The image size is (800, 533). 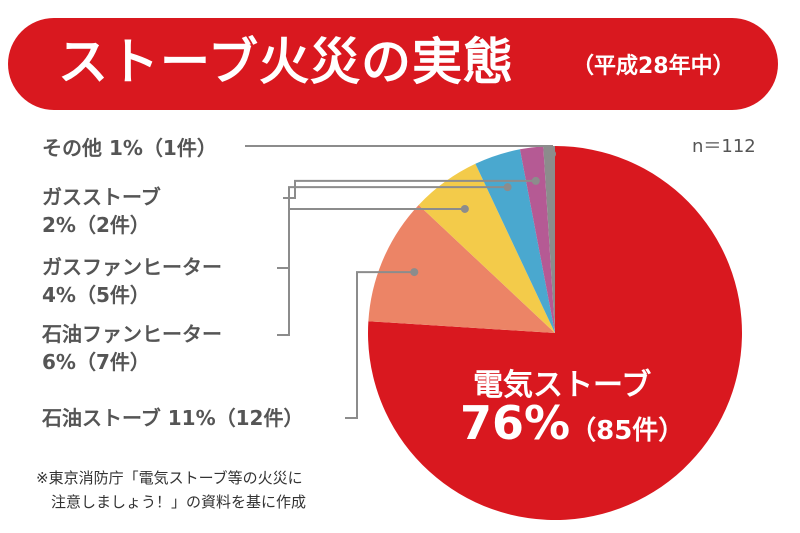 I want to click on chart-subtitle: （平成28年中）, so click(x=653, y=66).